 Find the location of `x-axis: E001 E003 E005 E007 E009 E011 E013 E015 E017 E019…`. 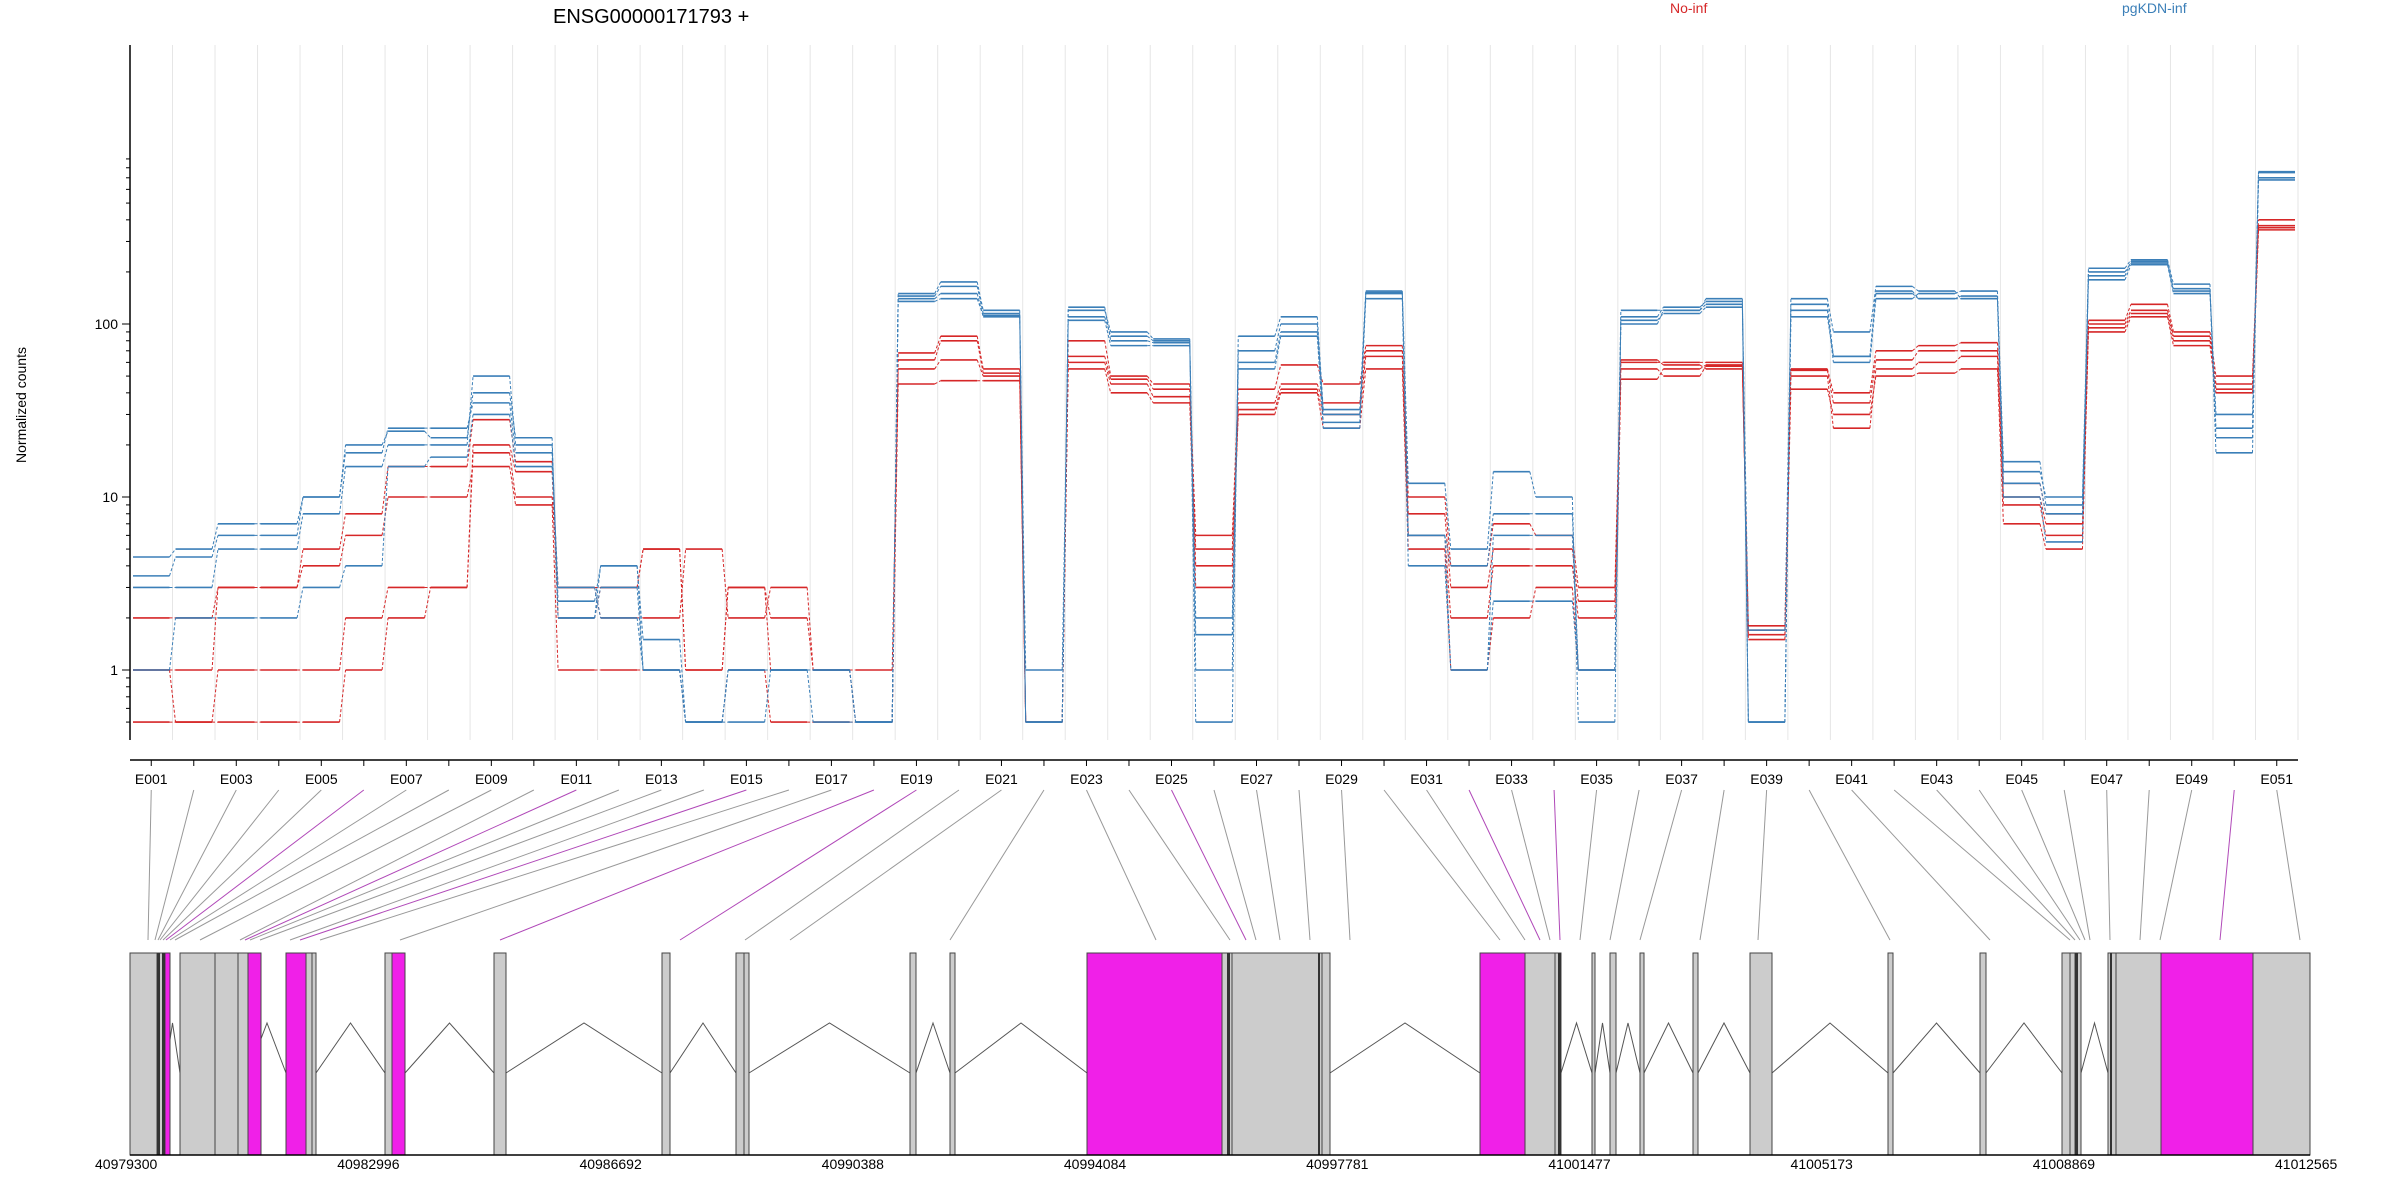

x-axis: E001 E003 E005 E007 E009 E011 E013 E015 E017 E019… is located at coordinates (1214, 773).